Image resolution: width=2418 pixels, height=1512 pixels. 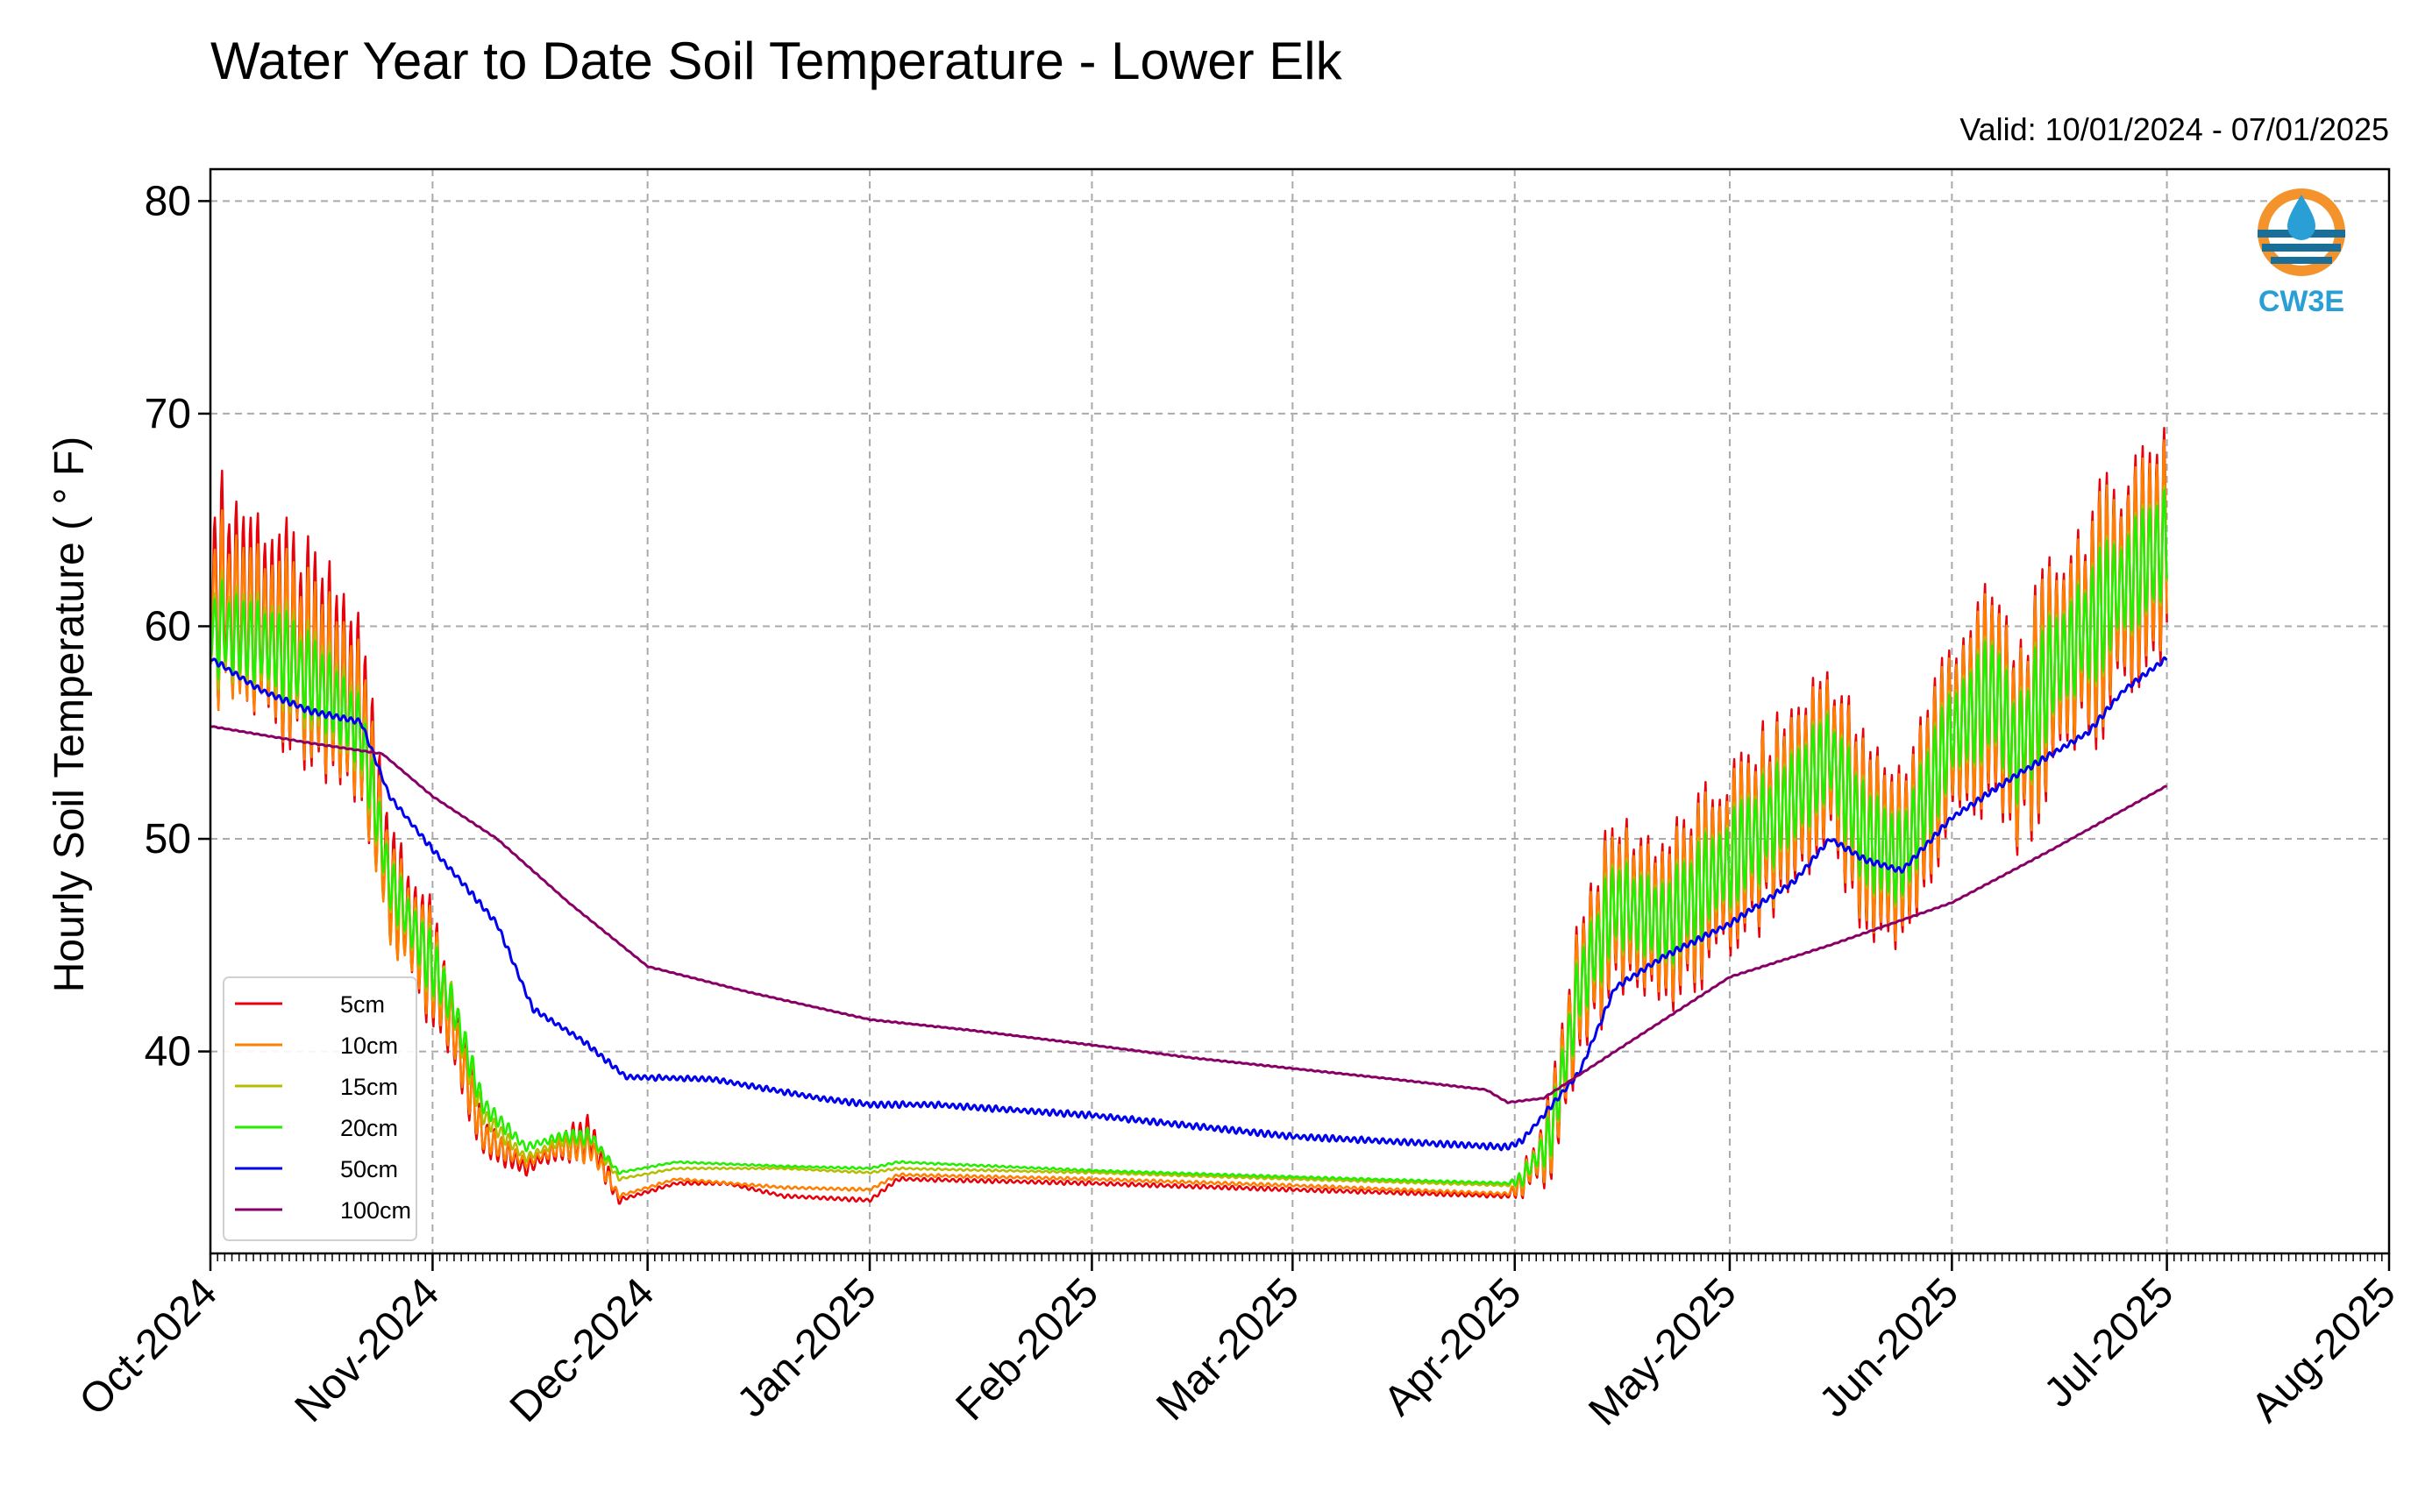 What do you see at coordinates (168, 201) in the screenshot?
I see `y-tick-label: 80` at bounding box center [168, 201].